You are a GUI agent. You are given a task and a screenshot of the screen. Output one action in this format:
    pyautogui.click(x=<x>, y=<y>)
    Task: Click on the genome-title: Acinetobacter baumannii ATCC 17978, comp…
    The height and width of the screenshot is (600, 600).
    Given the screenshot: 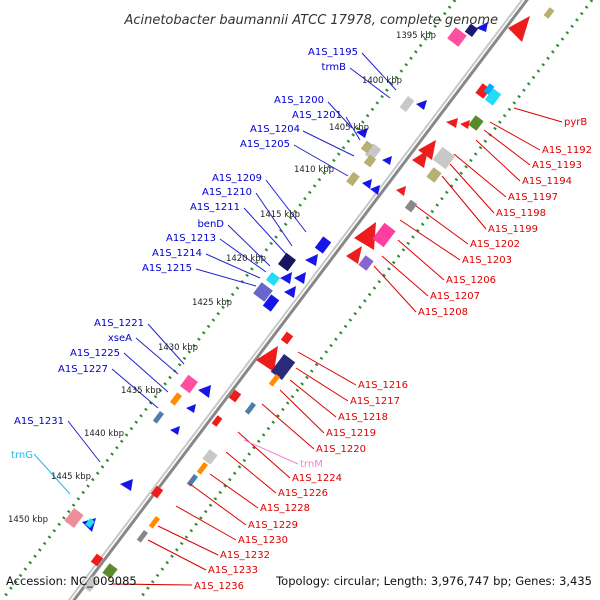 What is the action you would take?
    pyautogui.click(x=310, y=20)
    